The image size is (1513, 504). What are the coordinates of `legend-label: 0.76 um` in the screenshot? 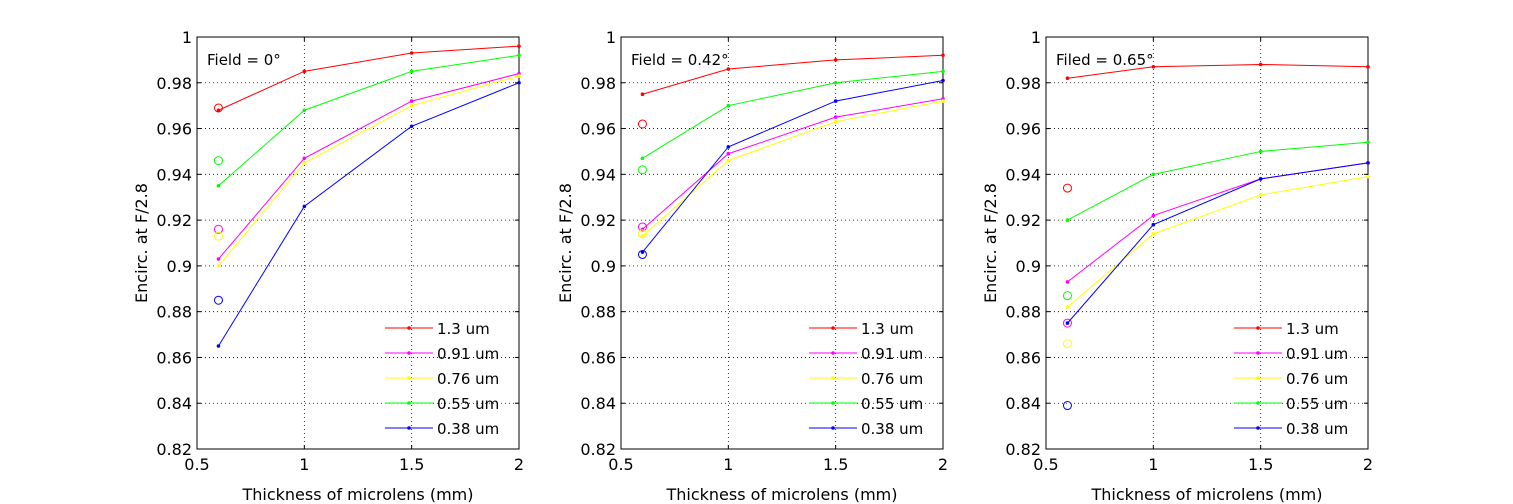 It's located at (1317, 379).